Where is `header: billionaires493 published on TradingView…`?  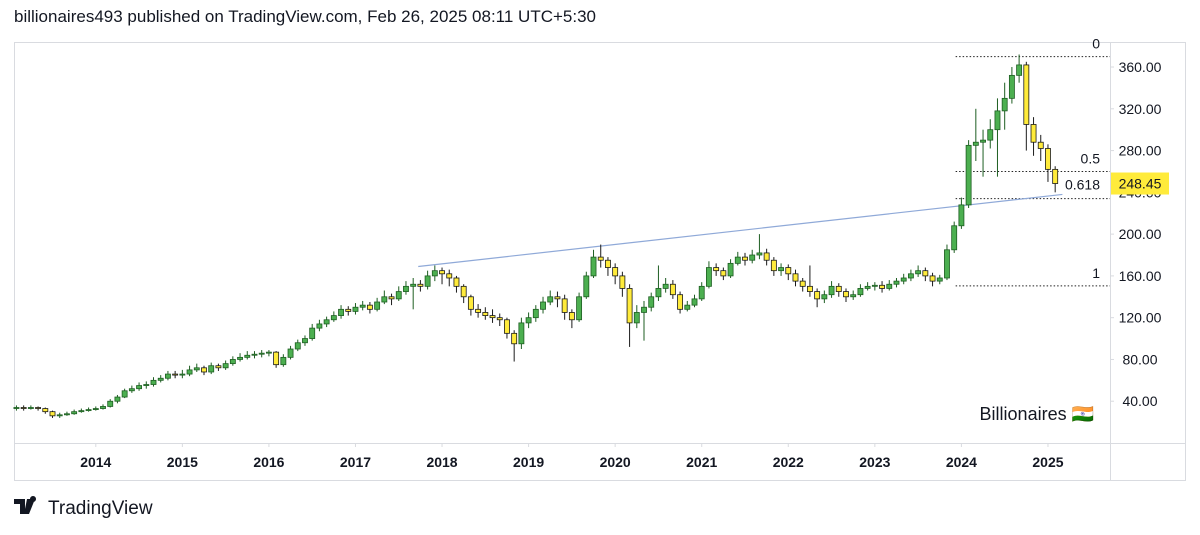
header: billionaires493 published on TradingView… is located at coordinates (305, 16).